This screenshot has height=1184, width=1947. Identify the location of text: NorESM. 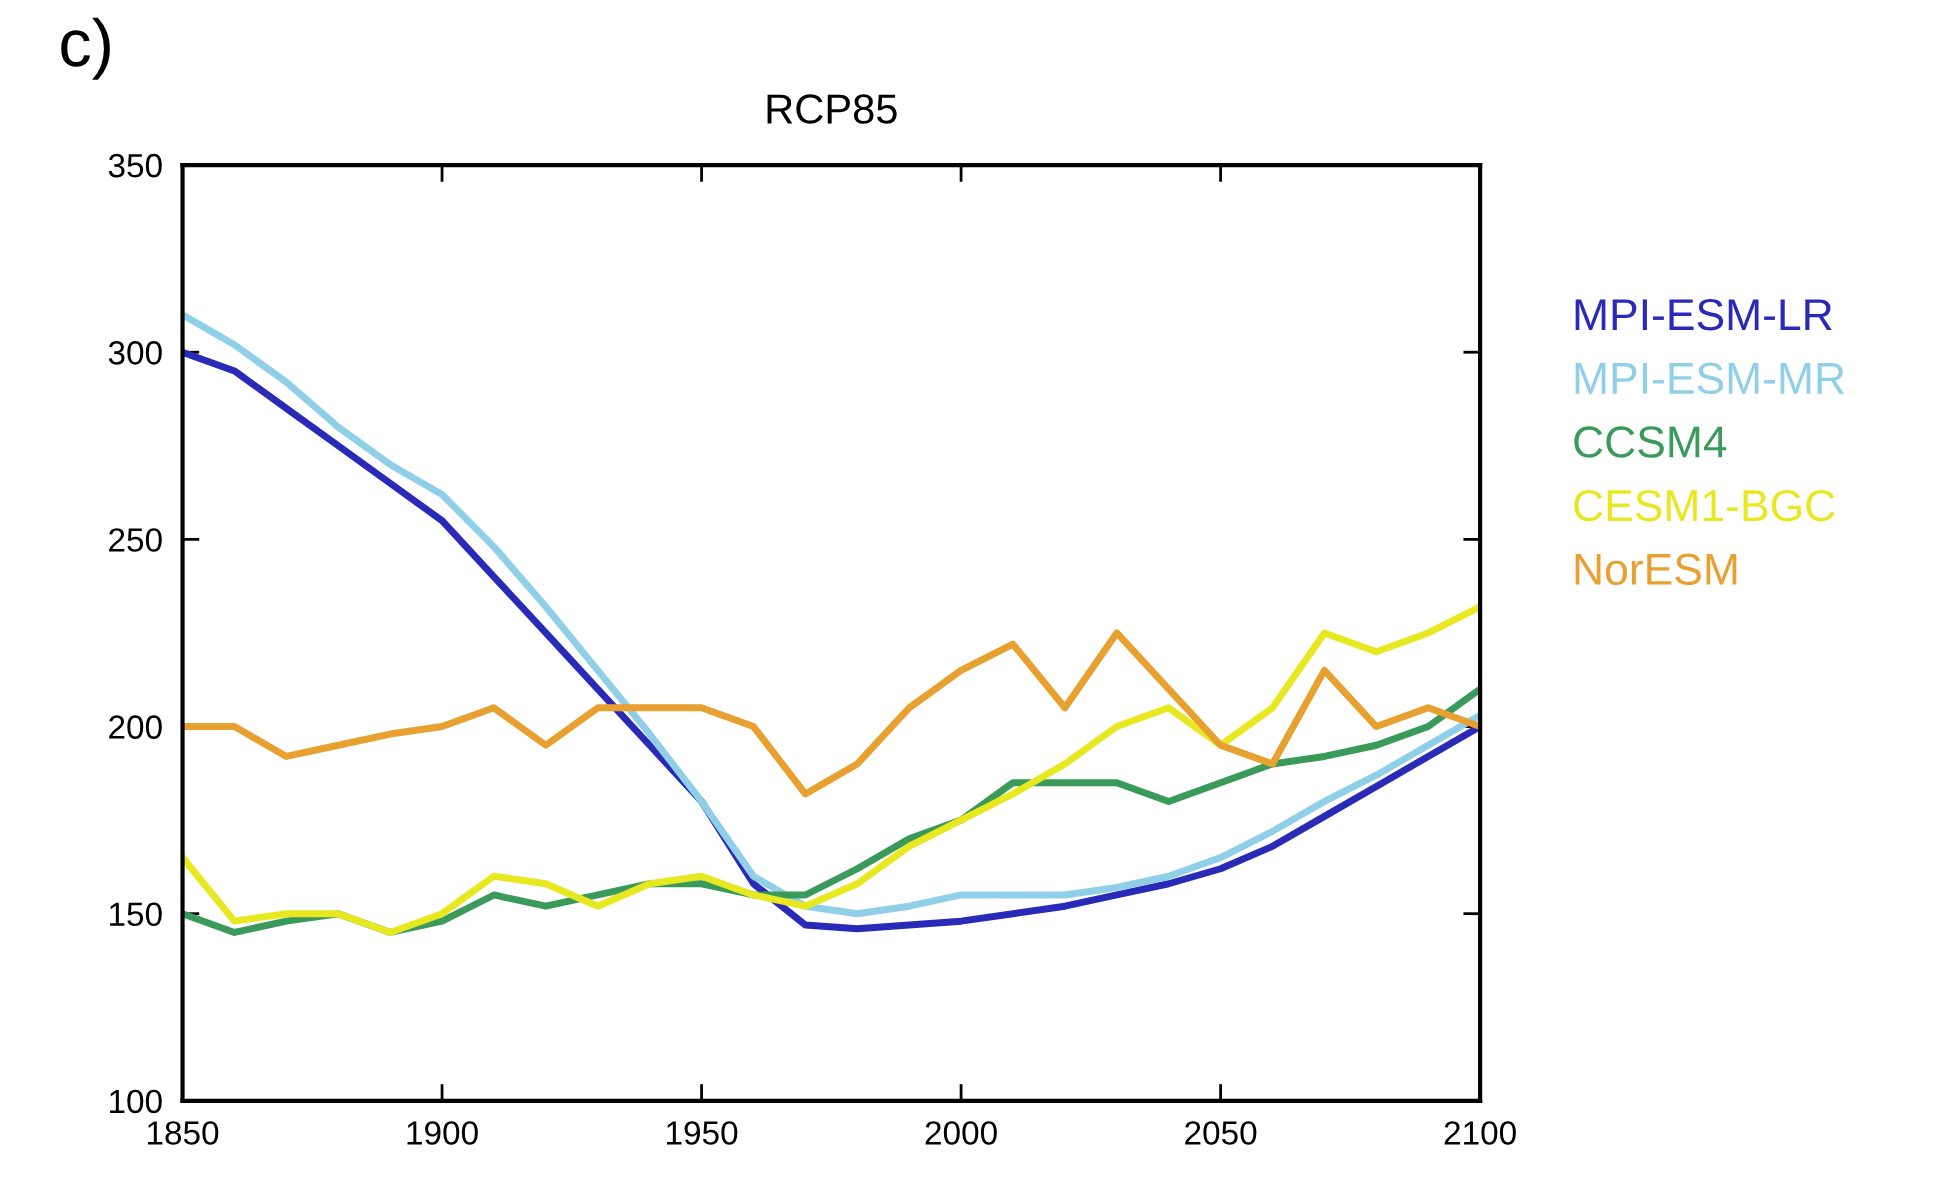
(1656, 569).